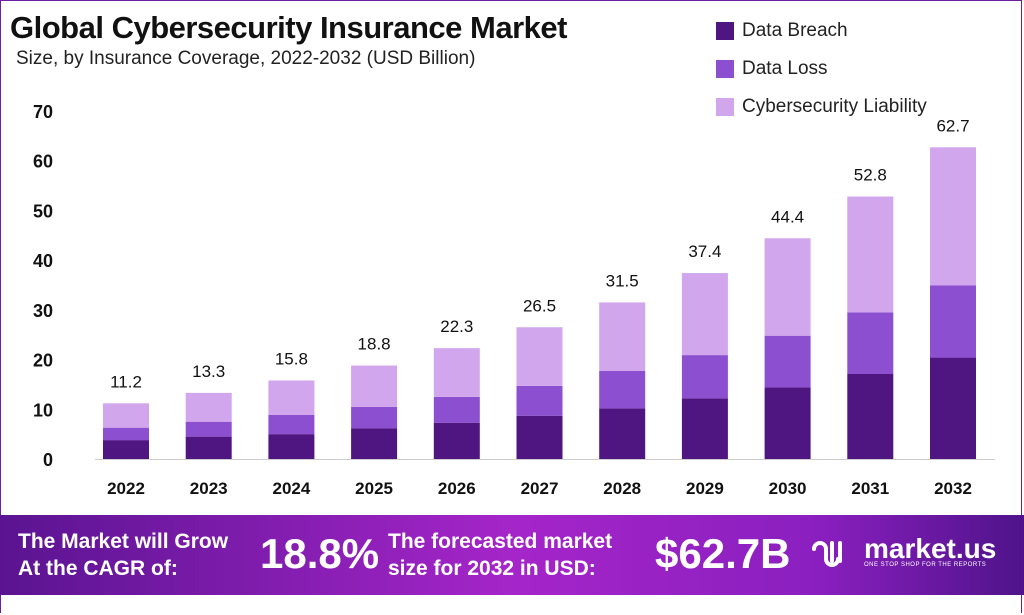  What do you see at coordinates (43, 311) in the screenshot?
I see `y-tick-label: 30` at bounding box center [43, 311].